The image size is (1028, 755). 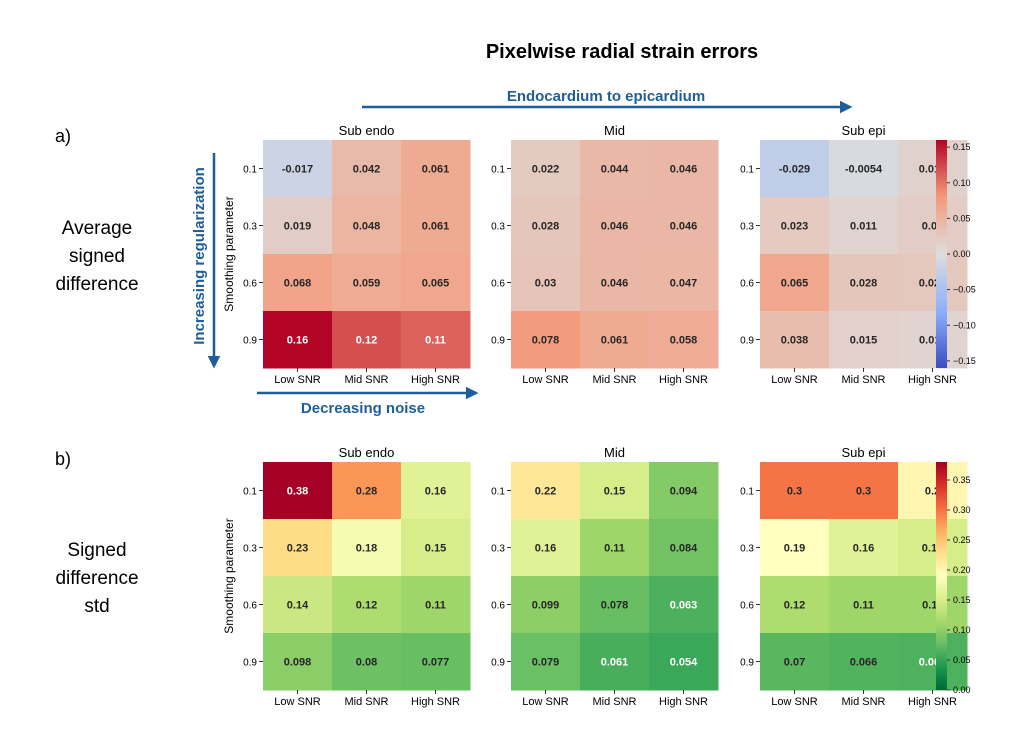 I want to click on subplot-title: Mid, so click(x=614, y=130).